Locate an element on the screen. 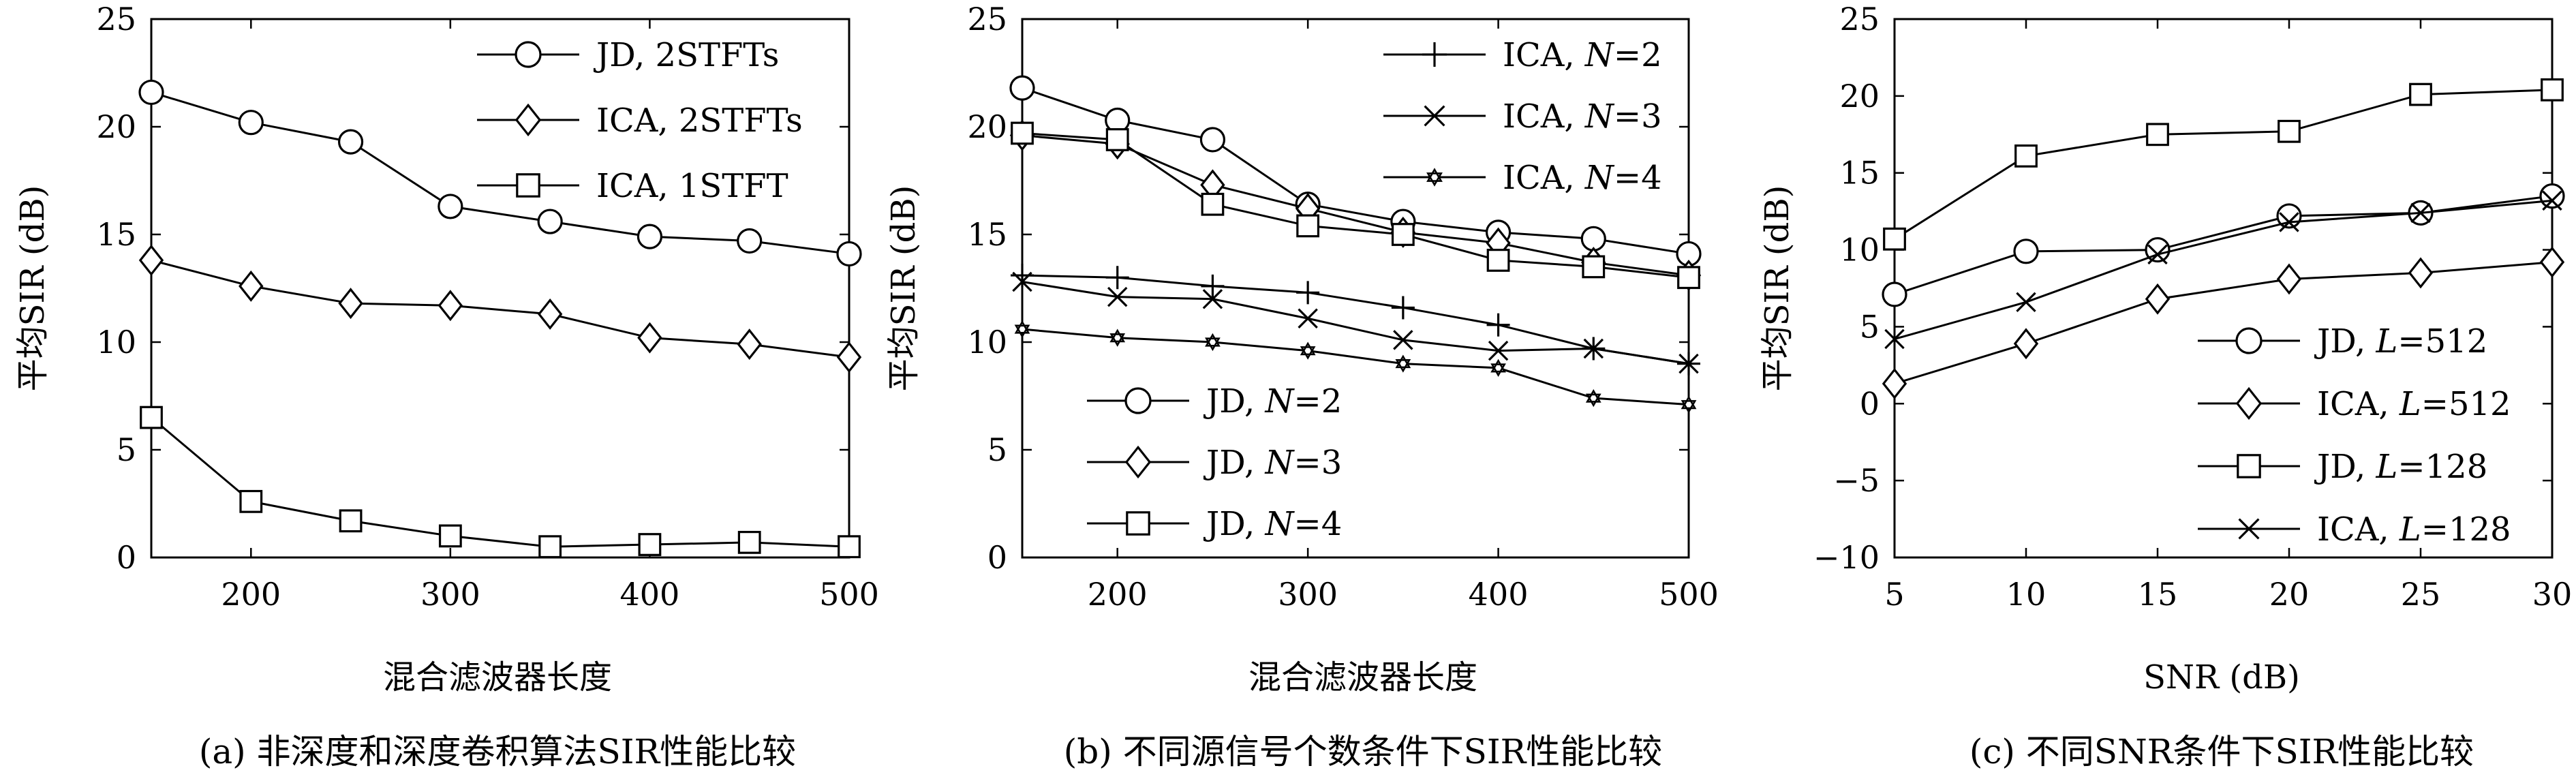 The width and height of the screenshot is (2576, 781). legend-entry: JD, N=3 is located at coordinates (1214, 463).